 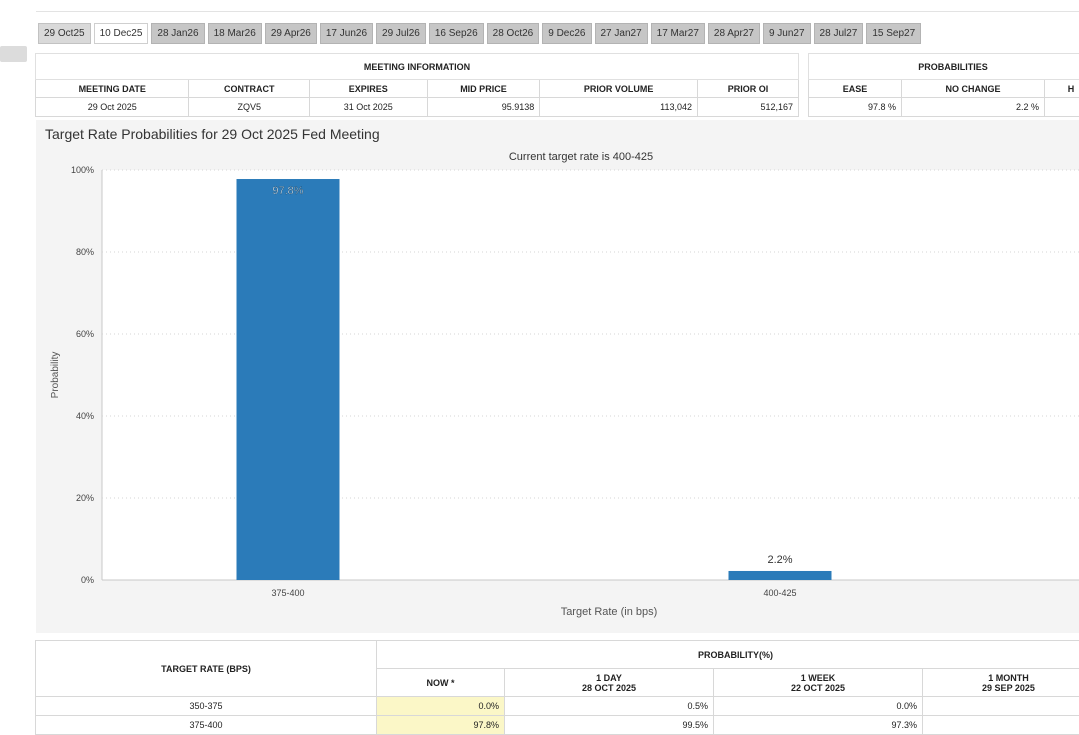 What do you see at coordinates (417, 67) in the screenshot?
I see `meeting-information-title: MEETING INFORMATION` at bounding box center [417, 67].